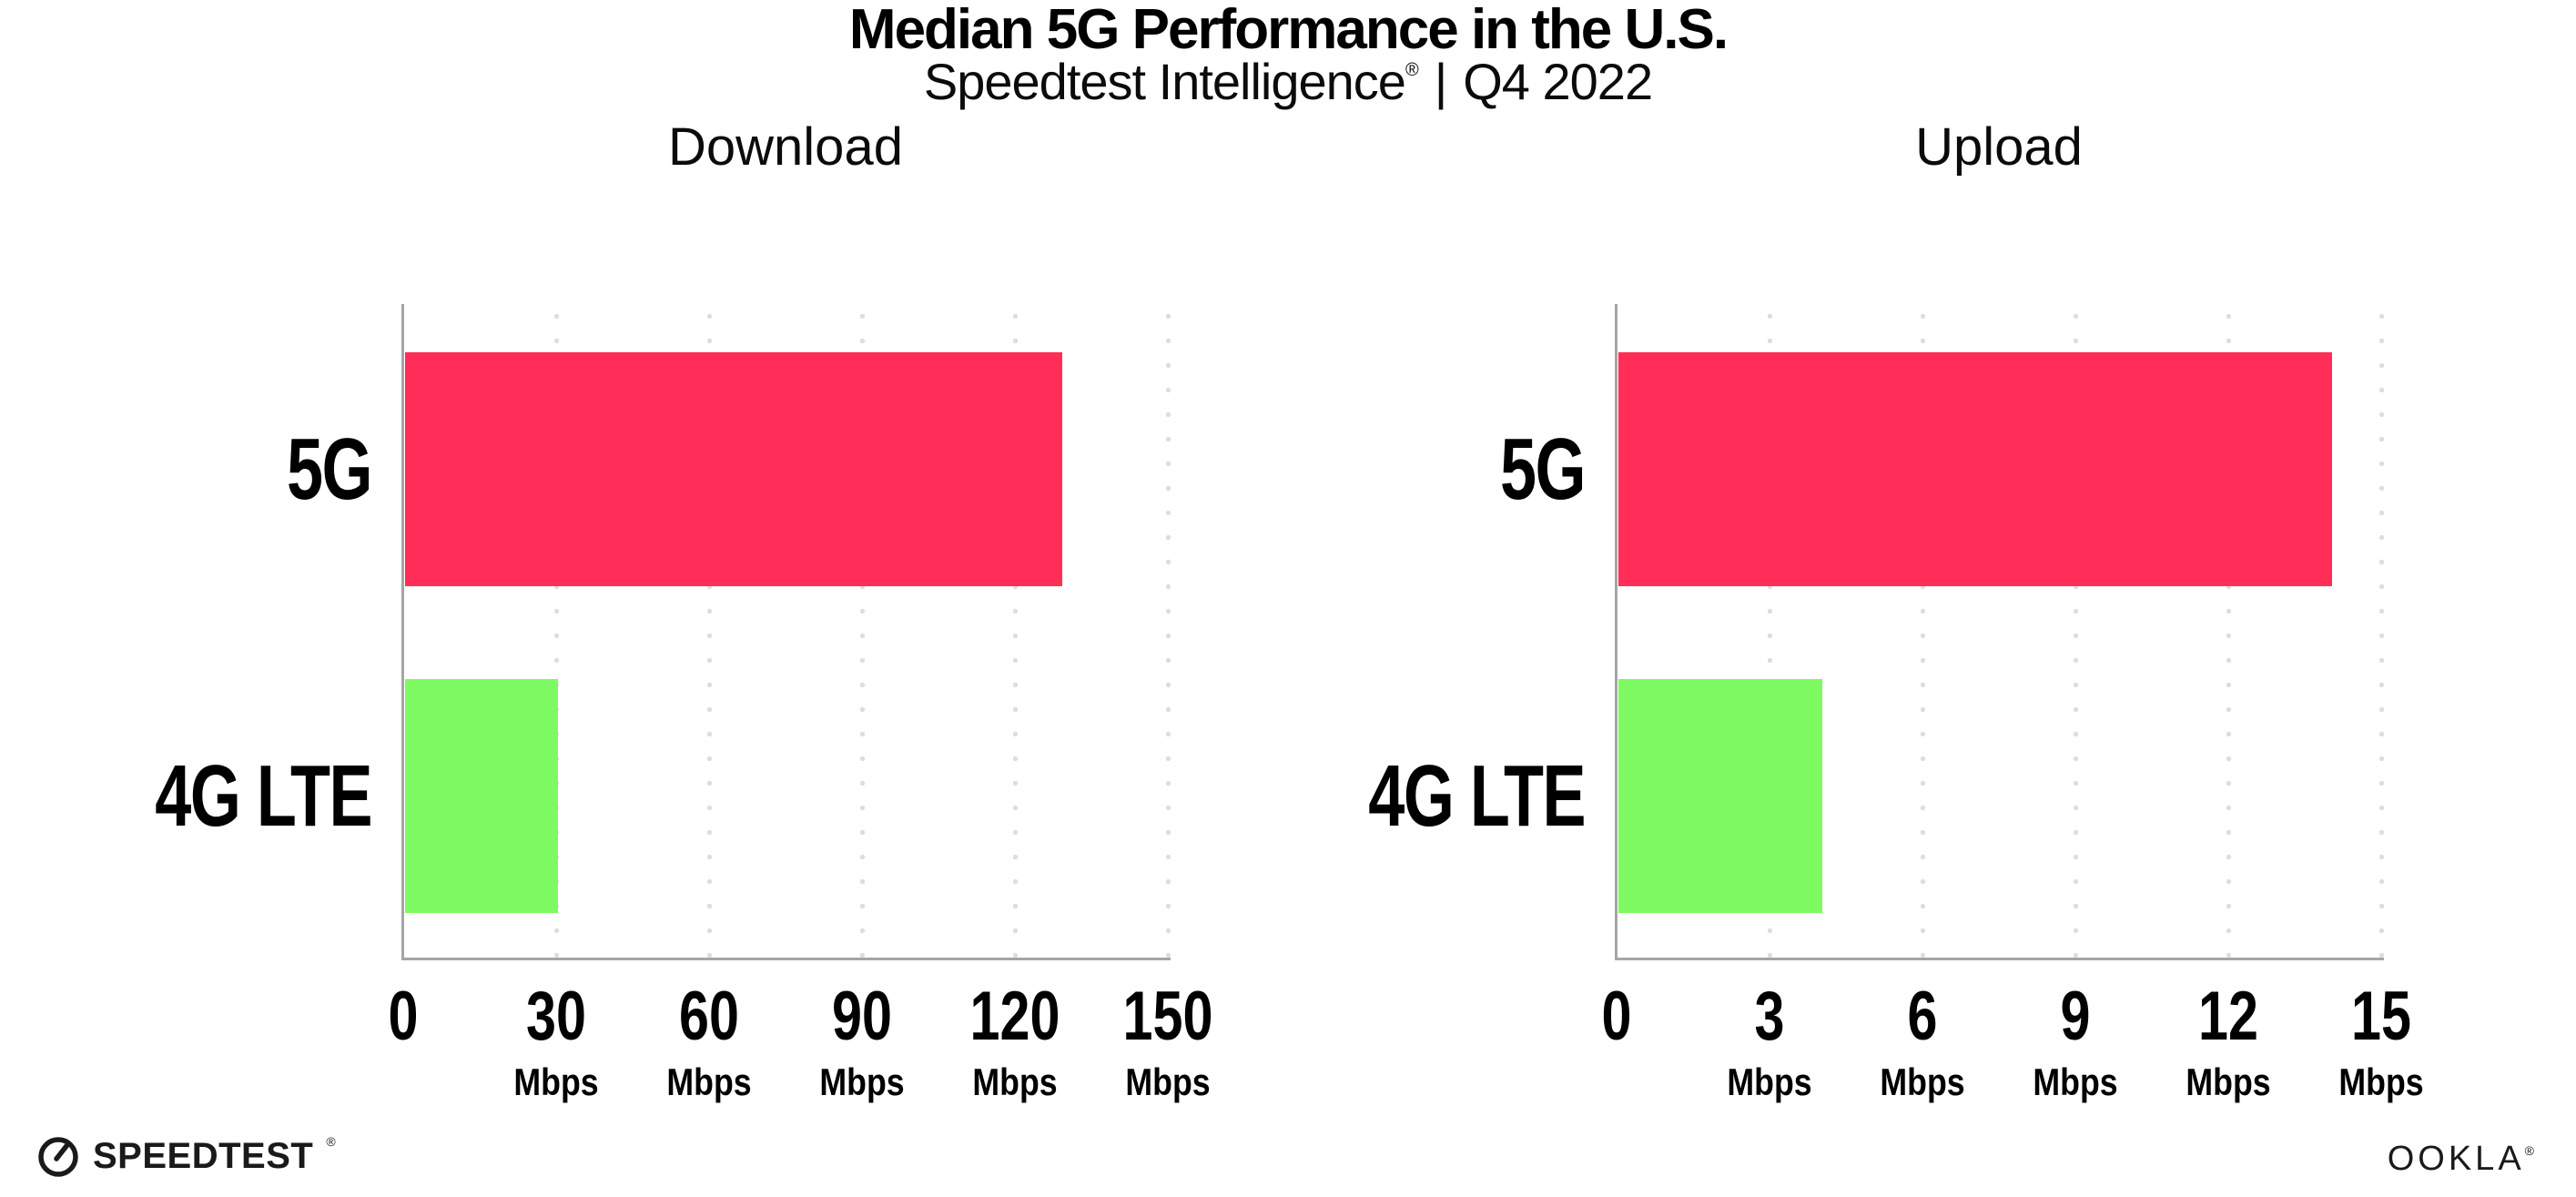 This screenshot has width=2576, height=1197. Describe the element at coordinates (1769, 1017) in the screenshot. I see `x-tick-label: 3` at that location.